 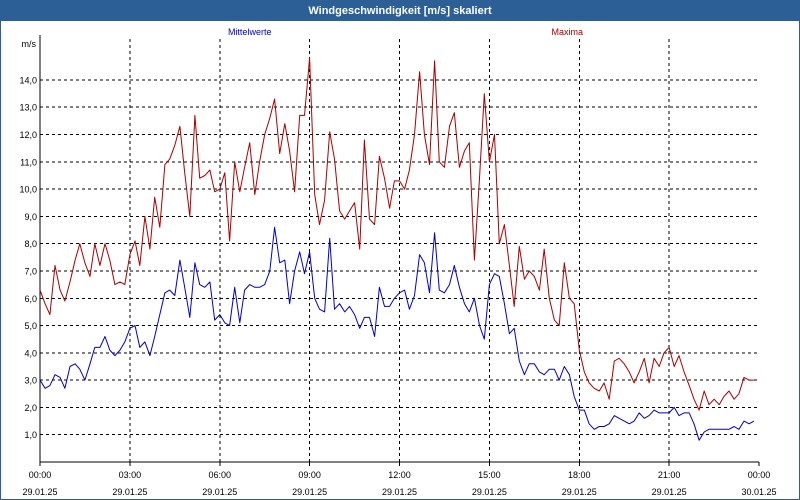 I want to click on x-tick-time: 12:00, so click(x=399, y=475).